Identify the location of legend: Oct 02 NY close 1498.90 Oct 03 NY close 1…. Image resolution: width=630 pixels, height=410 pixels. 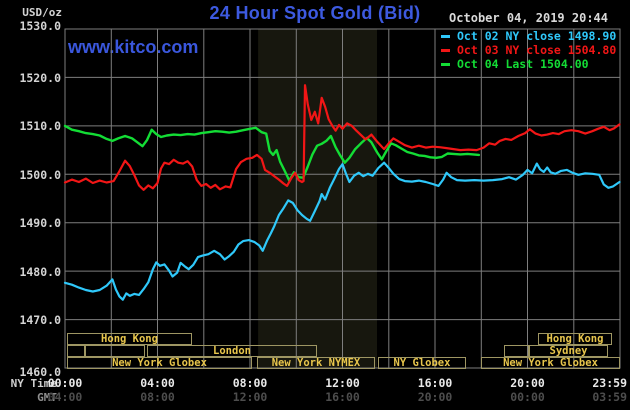
(528, 50).